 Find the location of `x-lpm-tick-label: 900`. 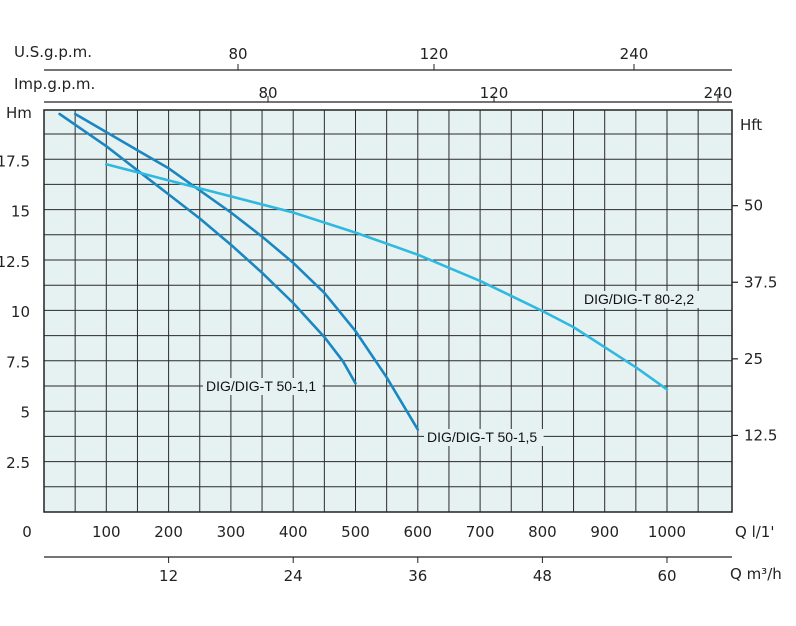

x-lpm-tick-label: 900 is located at coordinates (604, 532).